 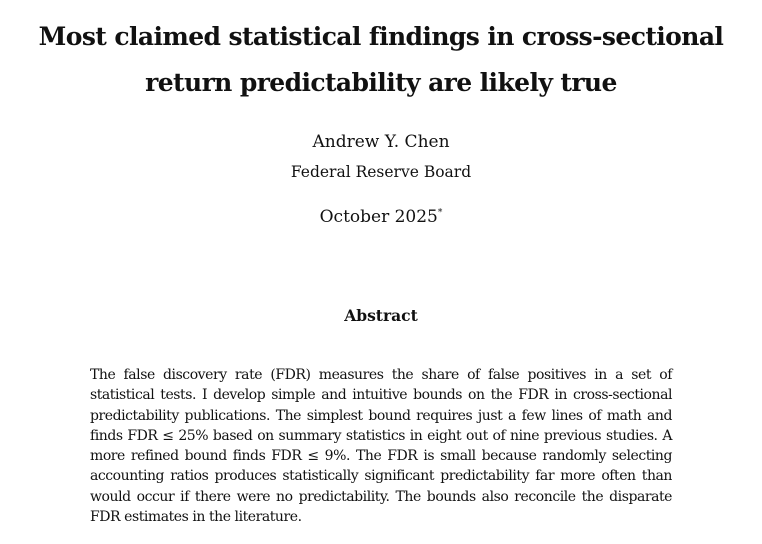 I want to click on date-text: October 2025, so click(x=378, y=217).